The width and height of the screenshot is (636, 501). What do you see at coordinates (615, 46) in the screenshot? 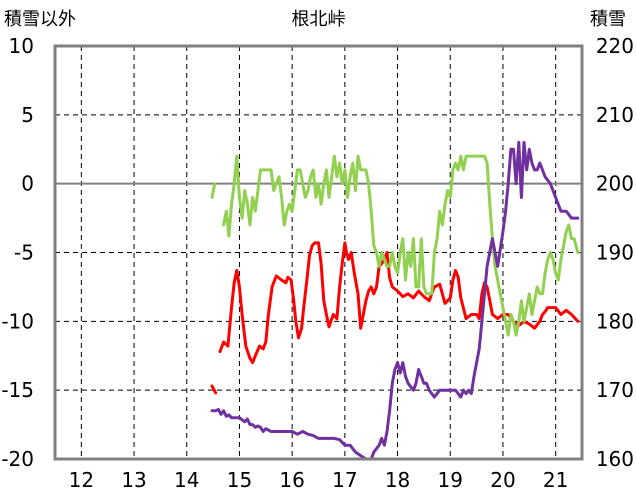
I see `y-right-tick-label: 220` at bounding box center [615, 46].